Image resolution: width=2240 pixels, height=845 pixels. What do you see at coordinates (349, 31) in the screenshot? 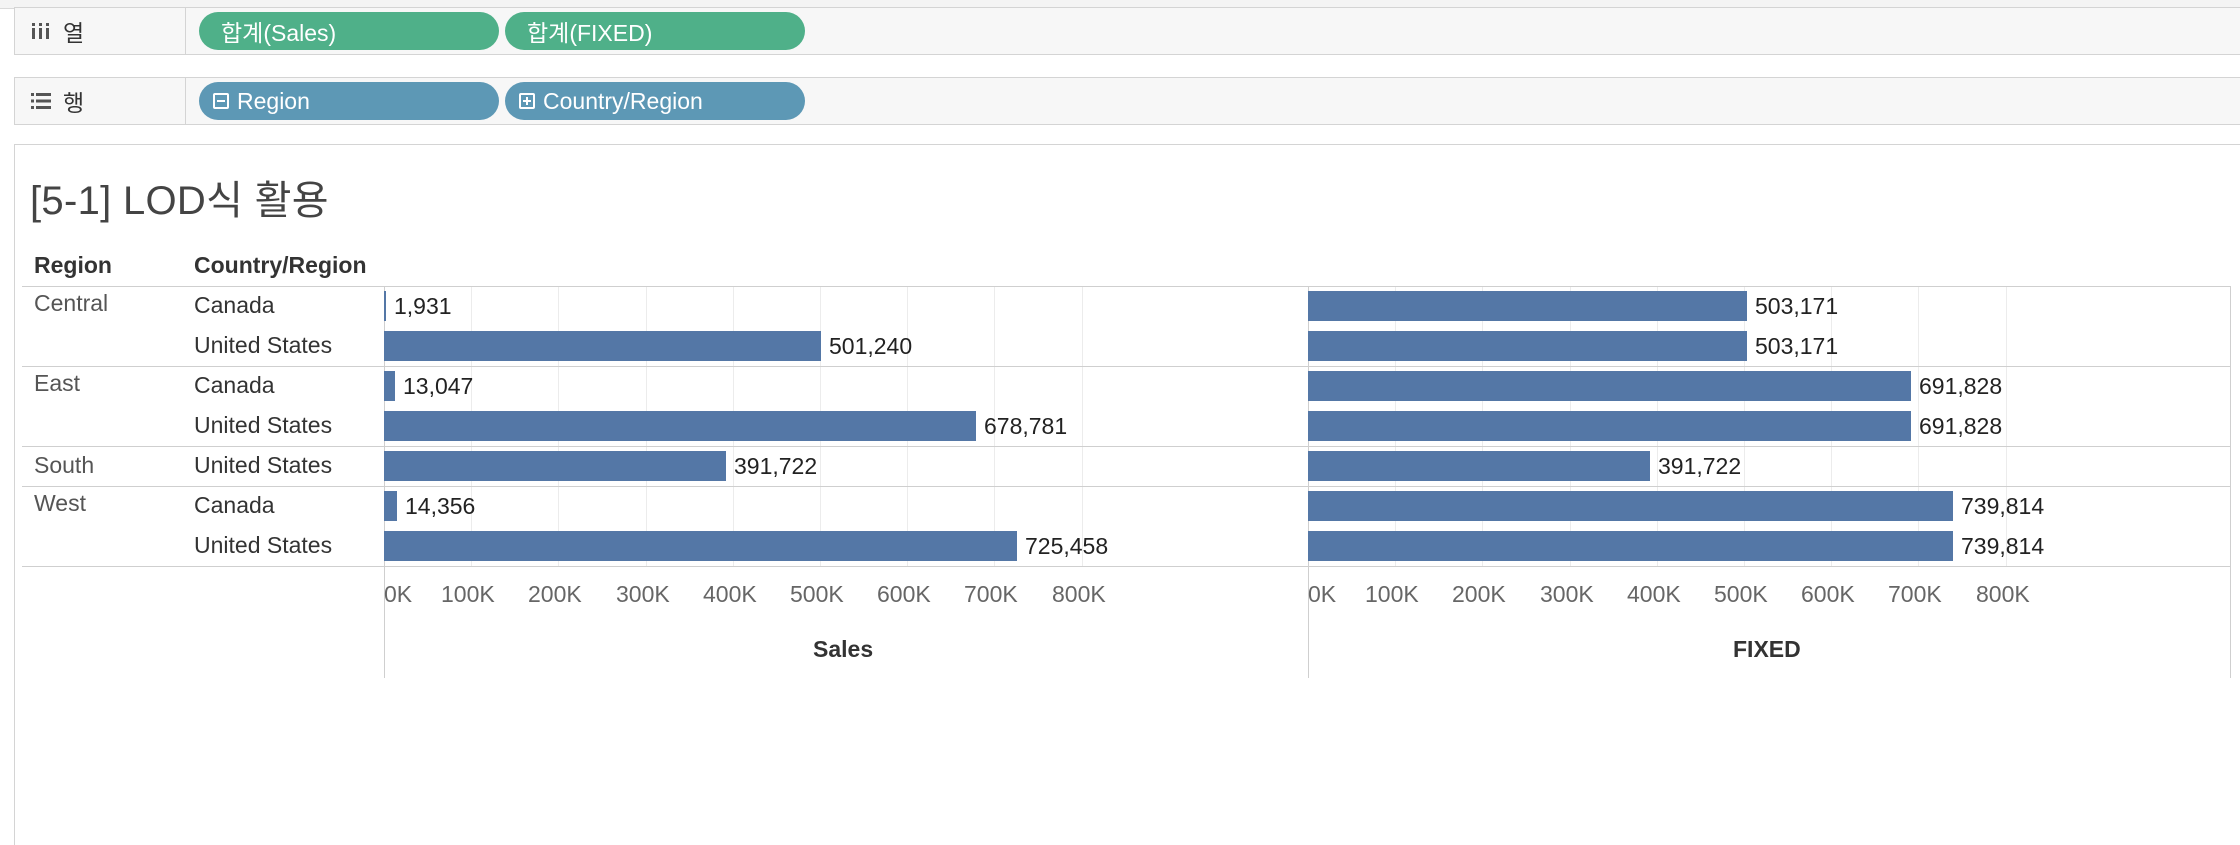
I see `pill-sum-sales: 합계(Sales)` at bounding box center [349, 31].